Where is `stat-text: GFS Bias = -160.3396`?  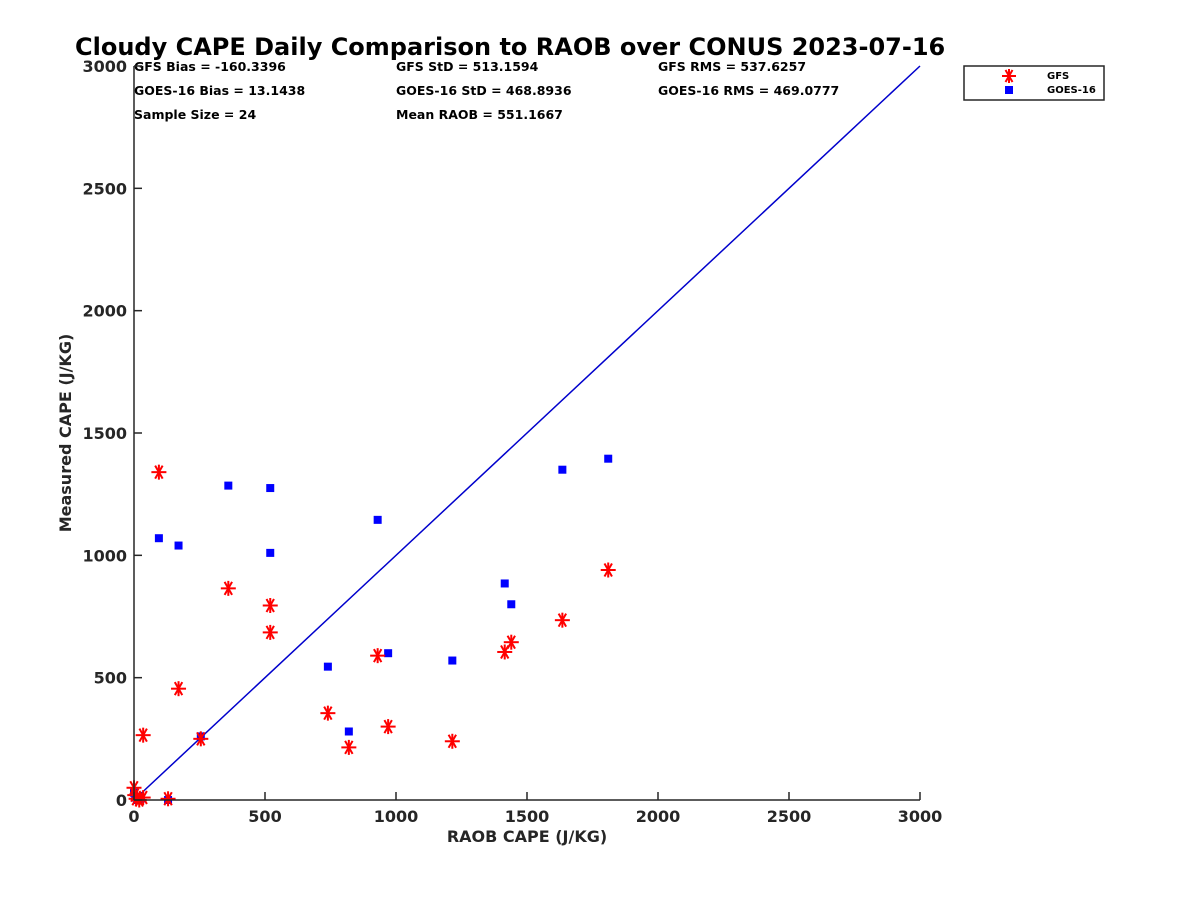 stat-text: GFS Bias = -160.3396 is located at coordinates (210, 66).